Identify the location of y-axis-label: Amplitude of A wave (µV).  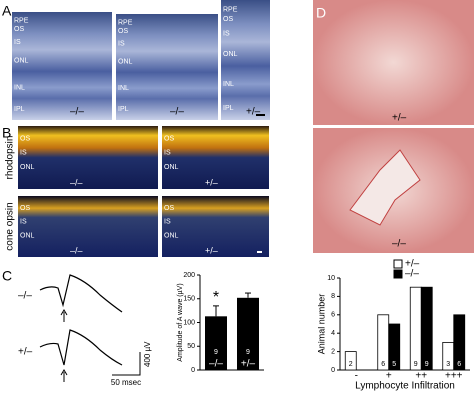
(180, 322).